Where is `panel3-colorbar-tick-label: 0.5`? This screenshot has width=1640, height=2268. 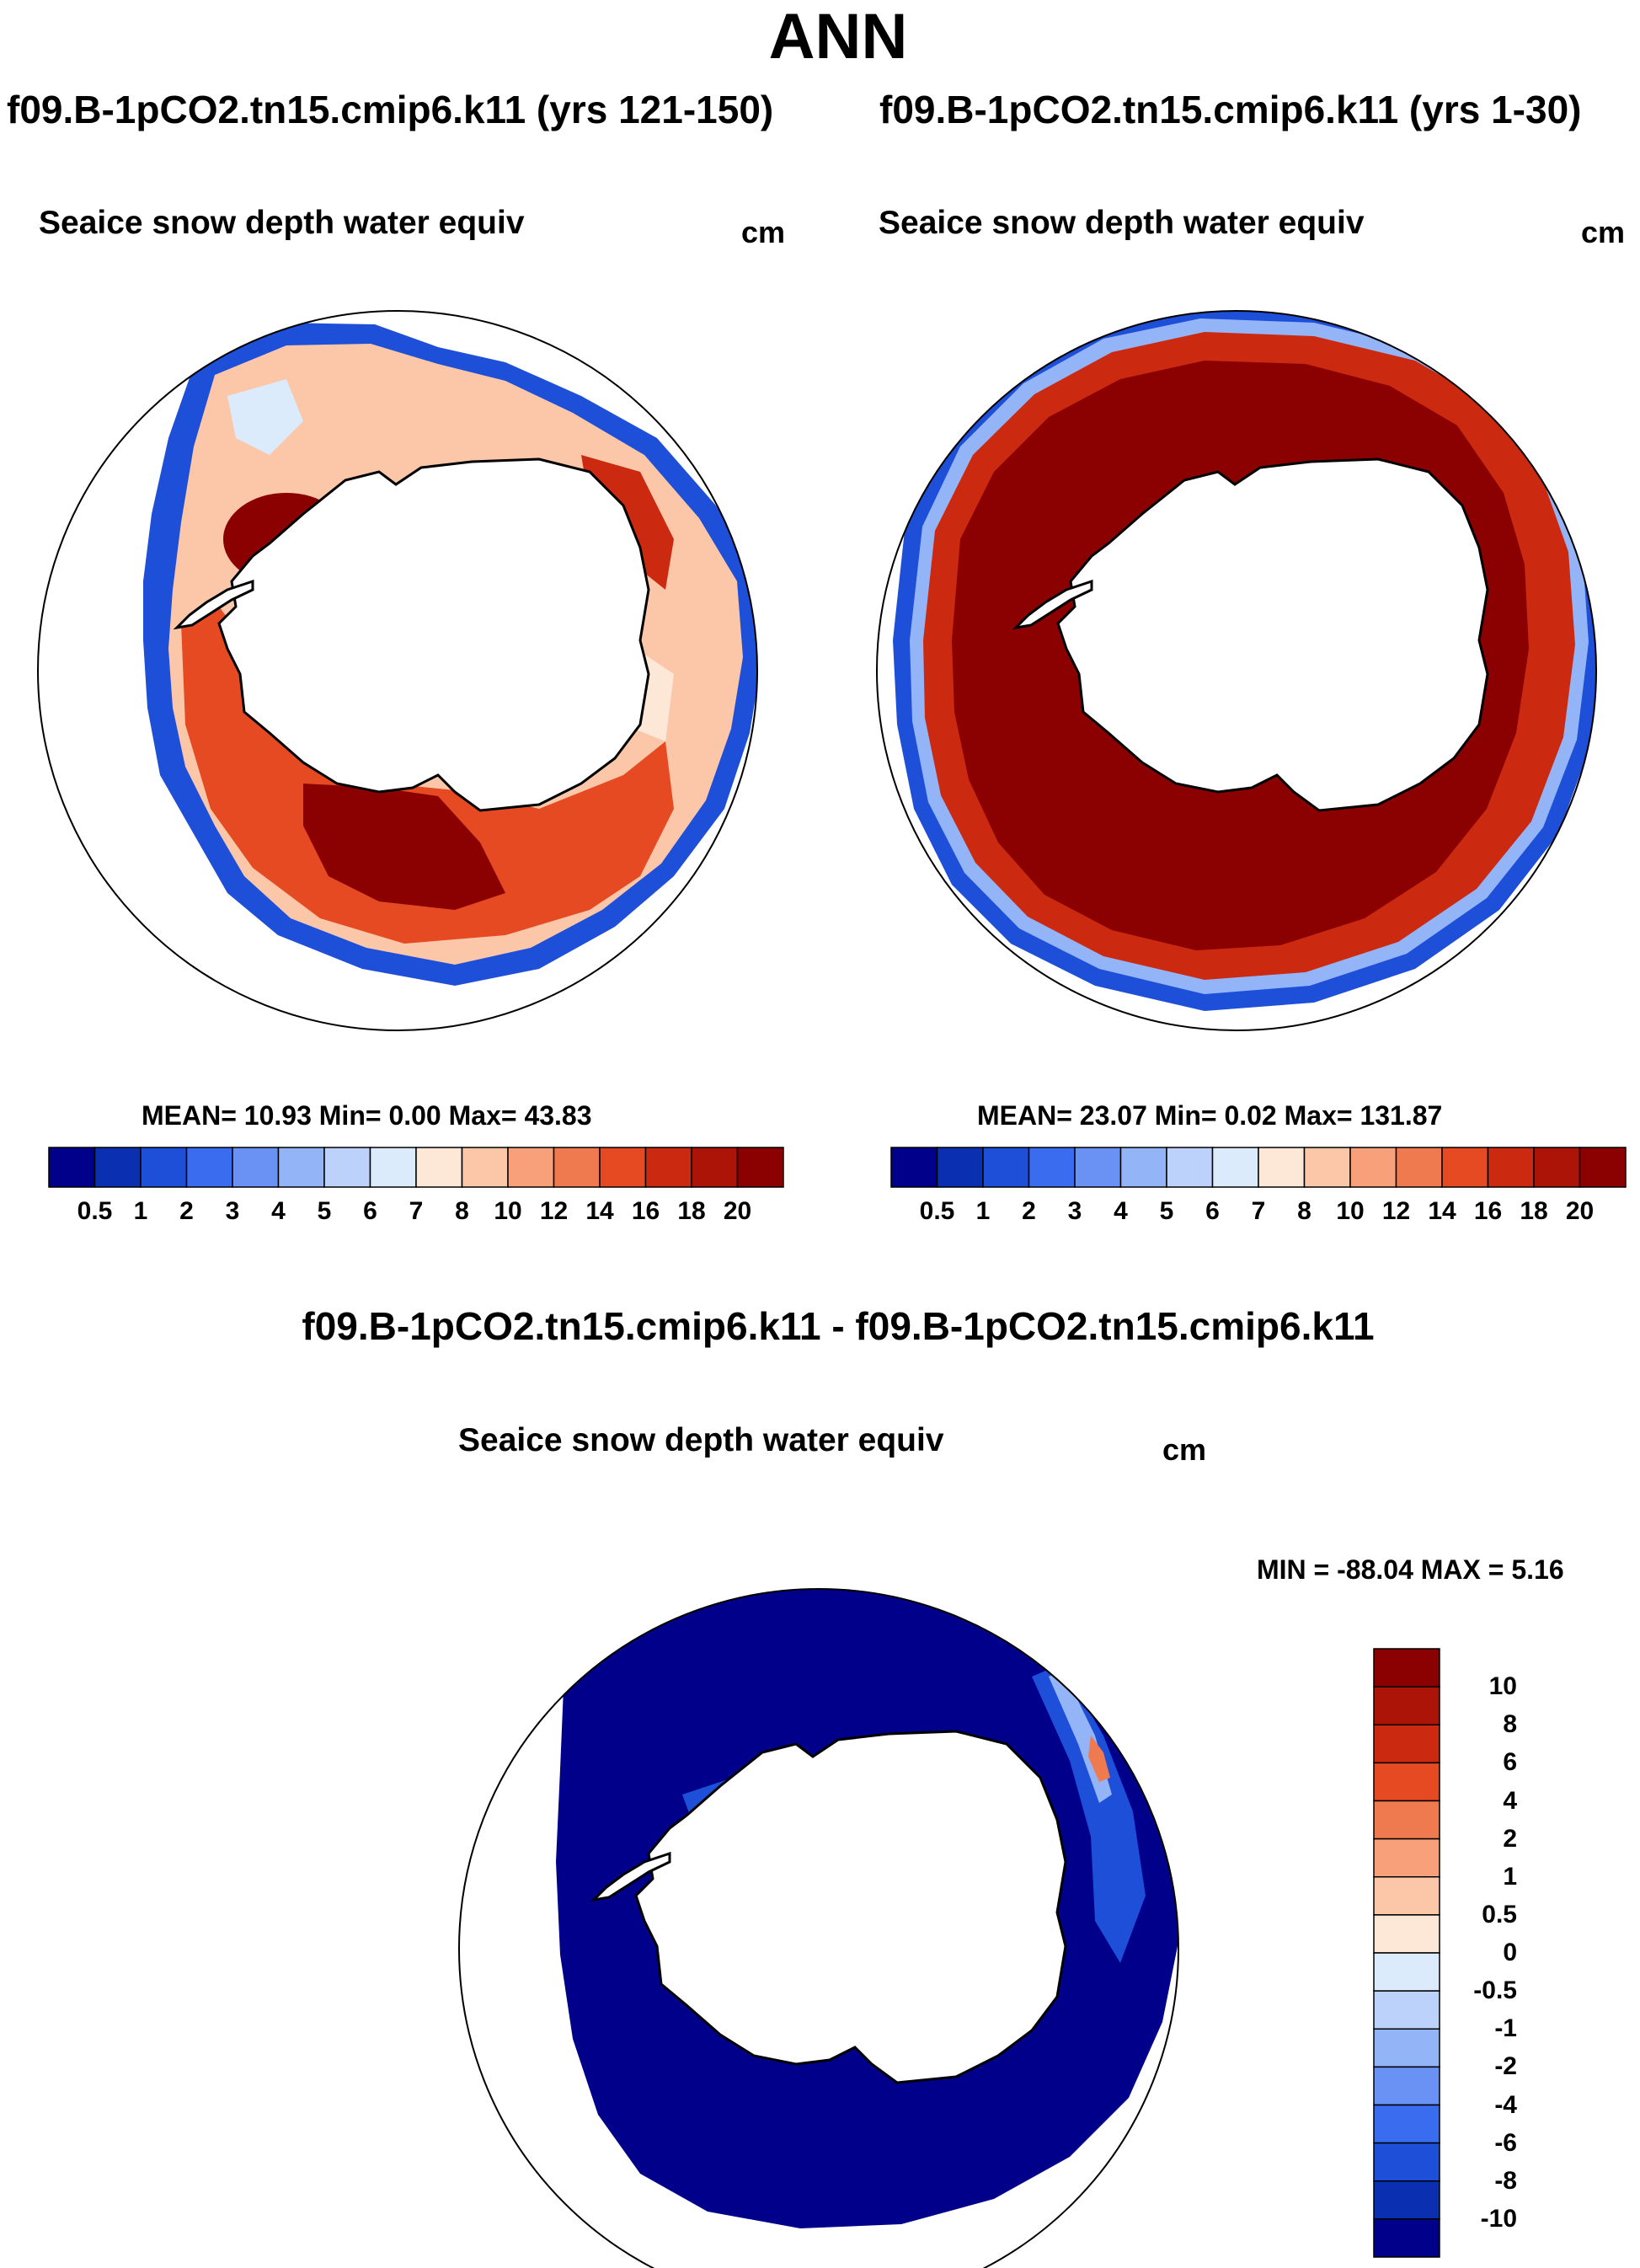
panel3-colorbar-tick-label: 0.5 is located at coordinates (1499, 1914).